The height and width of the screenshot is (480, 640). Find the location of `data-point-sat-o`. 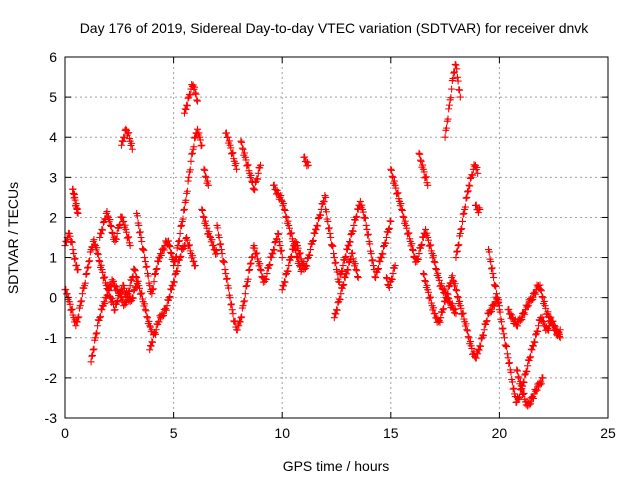

data-point-sat-o is located at coordinates (242, 142).